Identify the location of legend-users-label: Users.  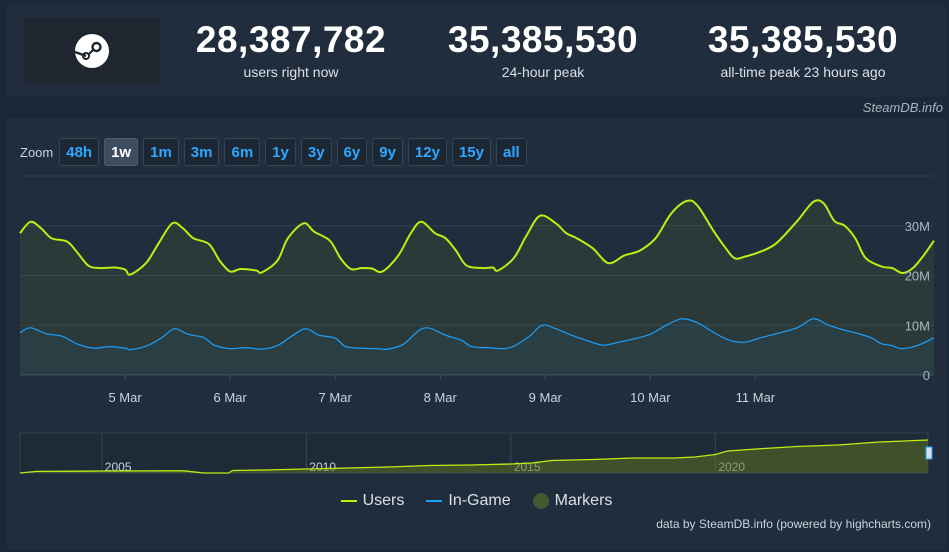
(383, 500).